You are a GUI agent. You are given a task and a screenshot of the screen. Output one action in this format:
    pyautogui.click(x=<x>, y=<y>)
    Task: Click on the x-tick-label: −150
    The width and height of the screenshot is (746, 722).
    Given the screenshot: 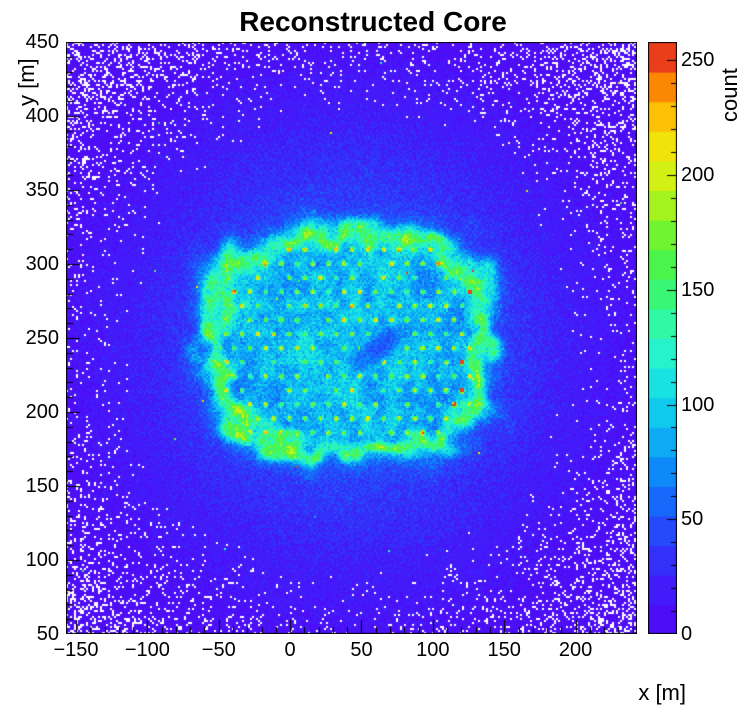 What is the action you would take?
    pyautogui.click(x=76, y=650)
    